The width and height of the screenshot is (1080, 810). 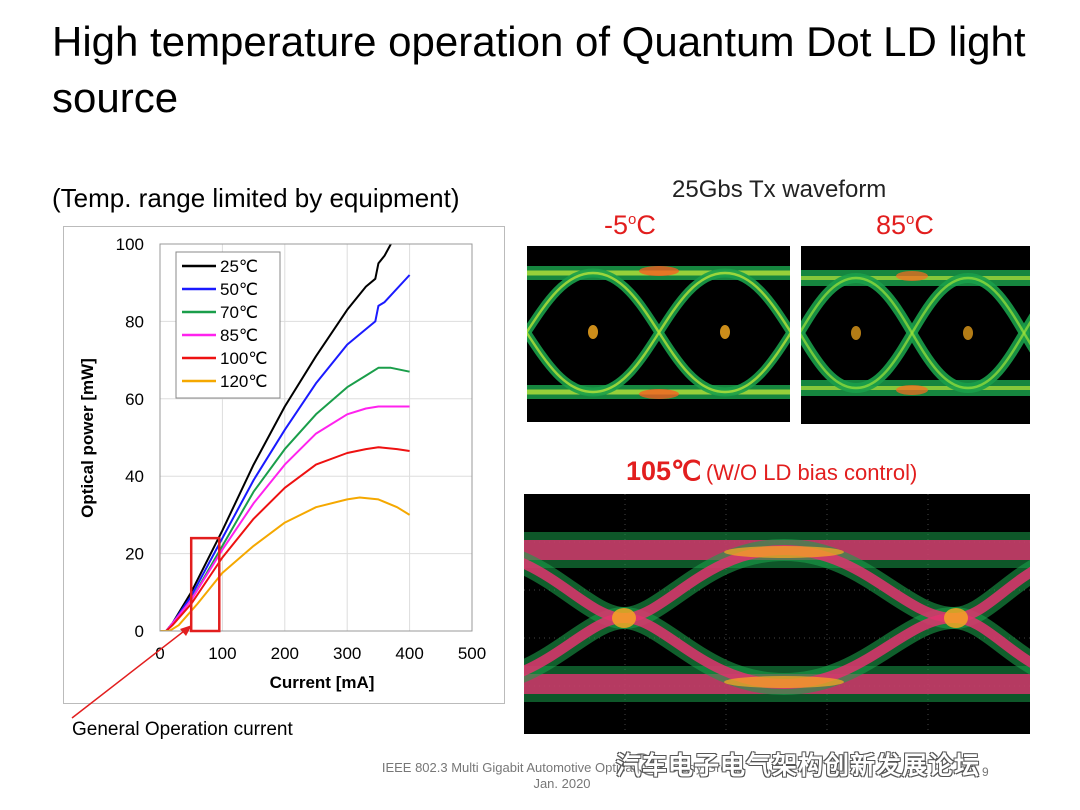 What do you see at coordinates (239, 289) in the screenshot?
I see `legend-label: 50℃` at bounding box center [239, 289].